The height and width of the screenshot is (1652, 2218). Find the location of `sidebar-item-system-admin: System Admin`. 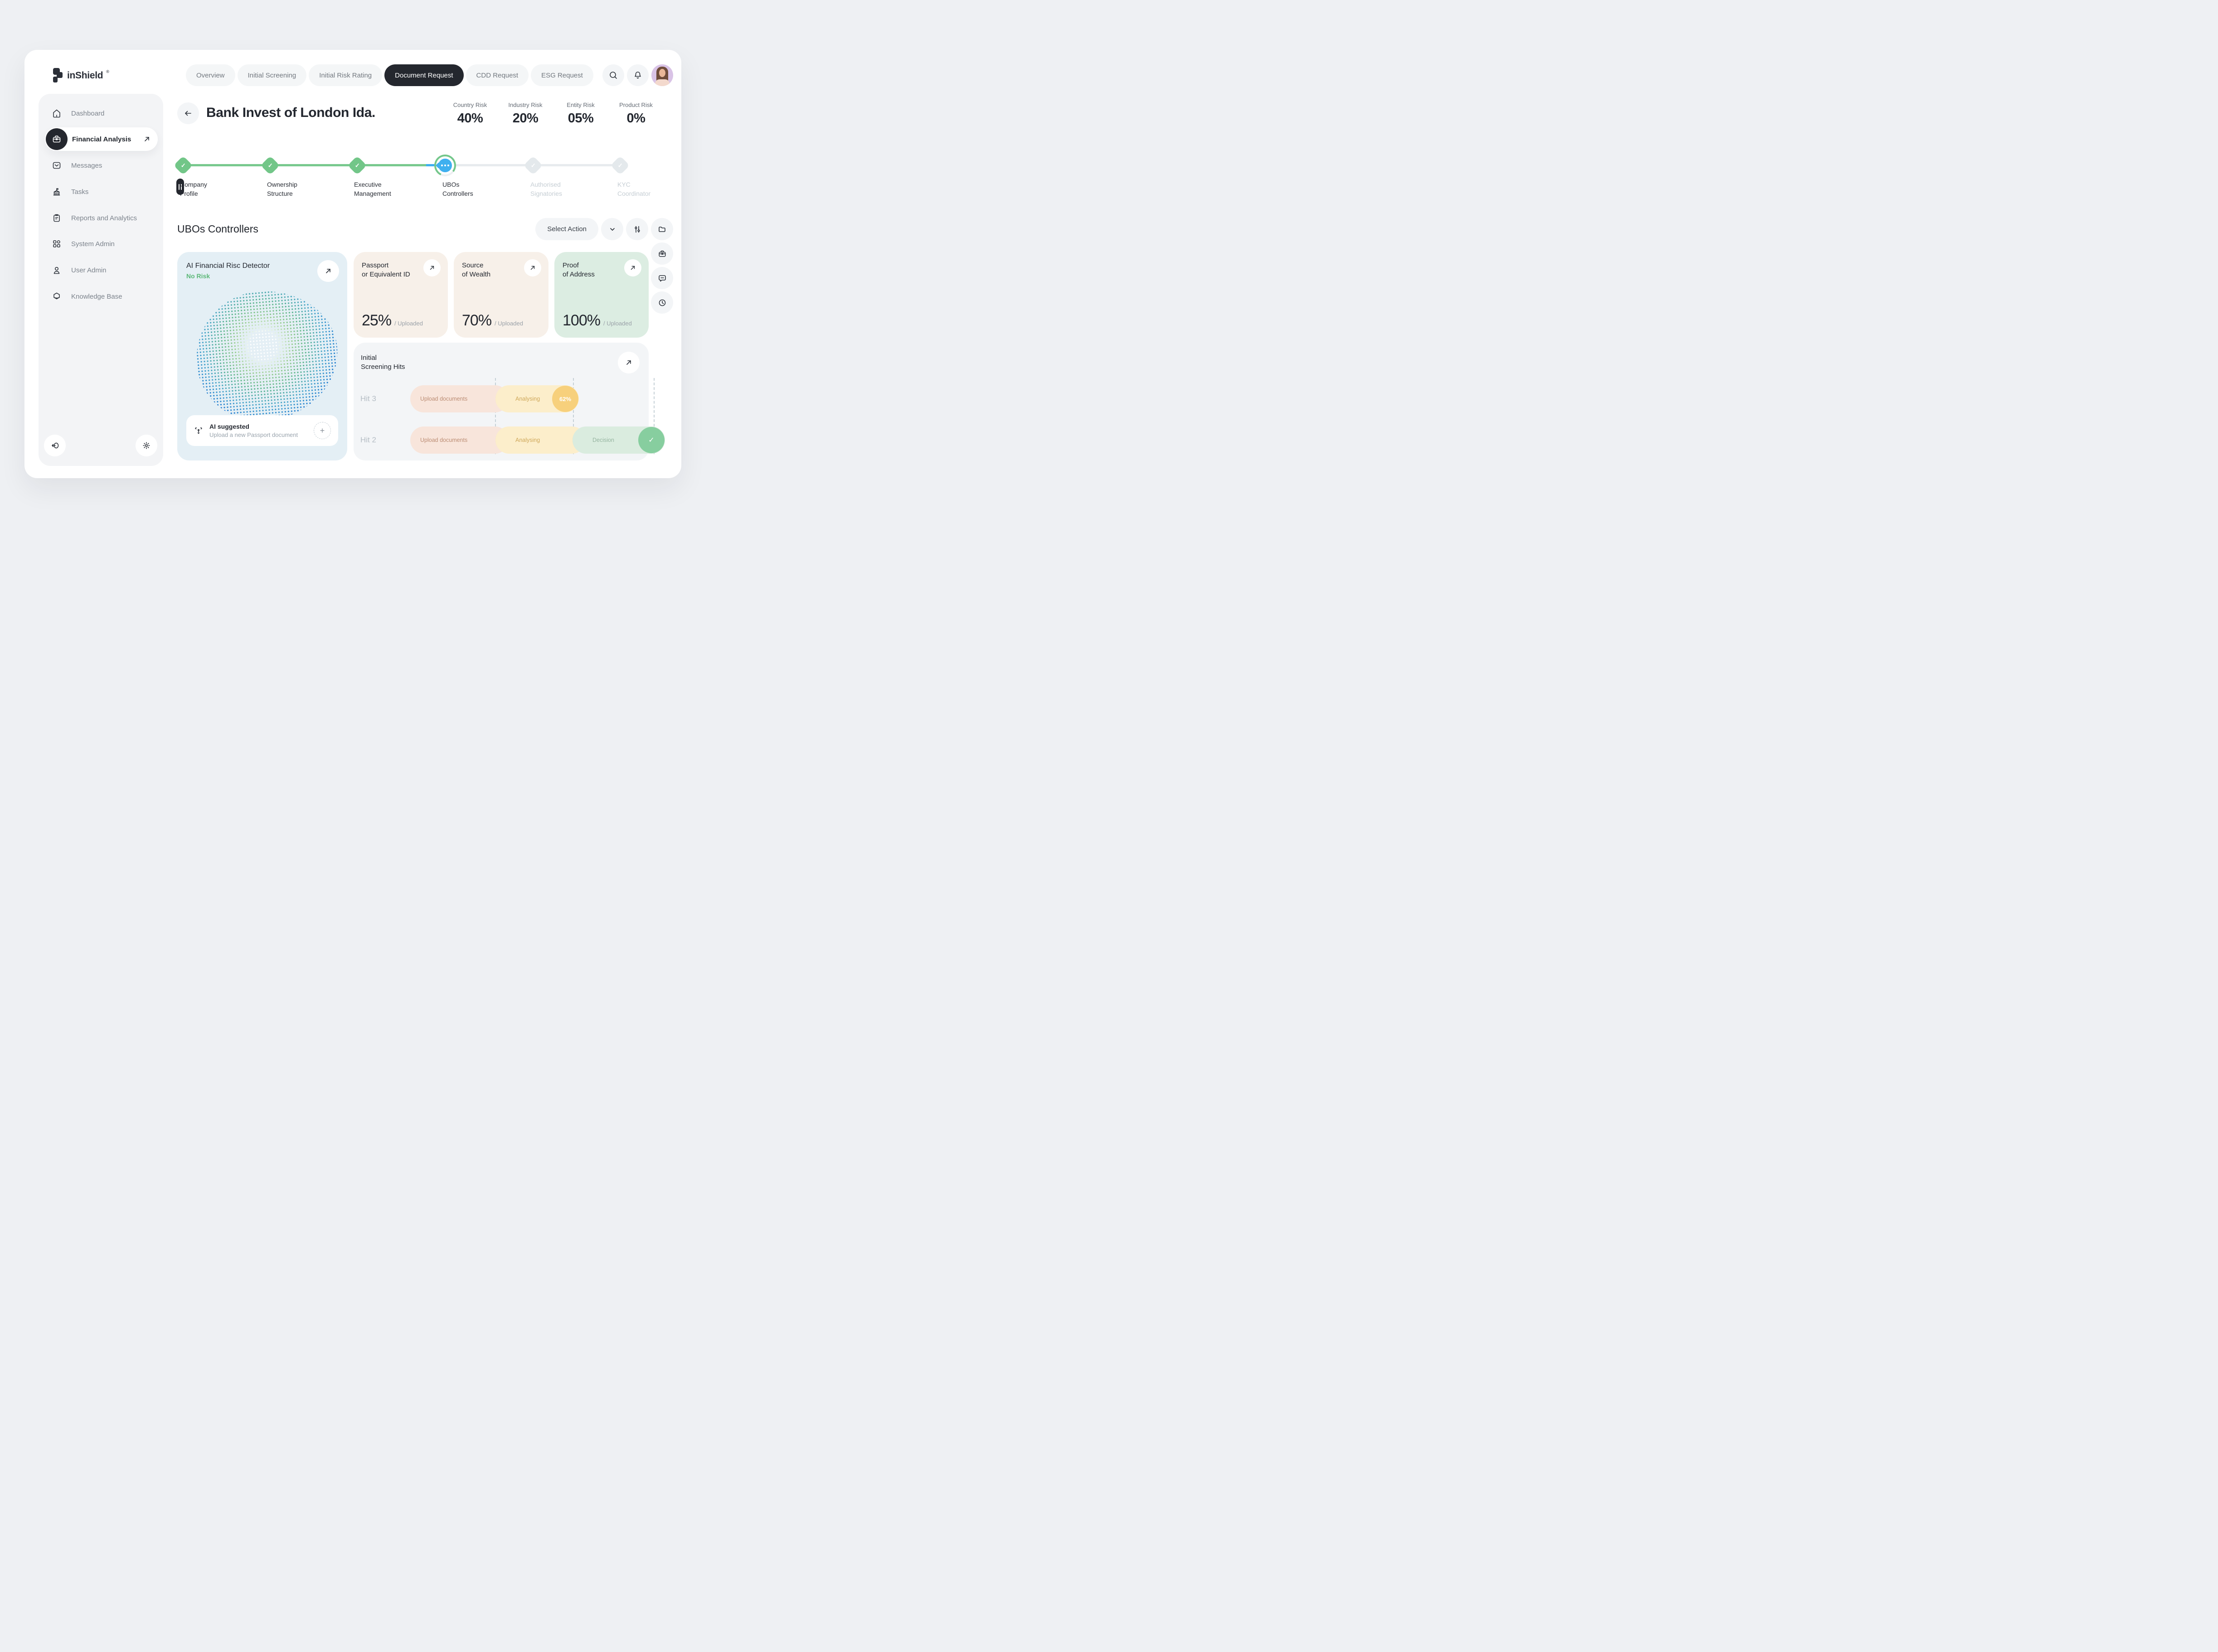

sidebar-item-system-admin: System Admin is located at coordinates (101, 244).